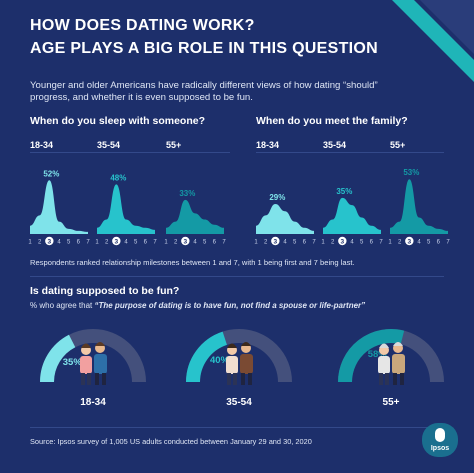 This screenshot has width=474, height=473. I want to click on sleep-tick-label-1-1: 2, so click(107, 243).